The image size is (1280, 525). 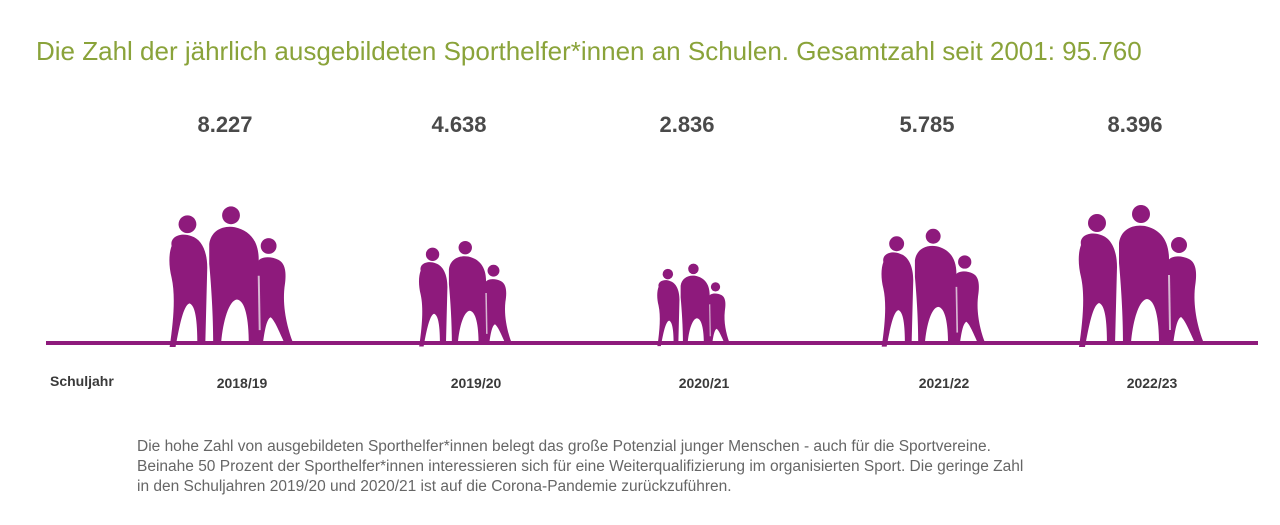 What do you see at coordinates (1134, 124) in the screenshot?
I see `value-label: 8.396` at bounding box center [1134, 124].